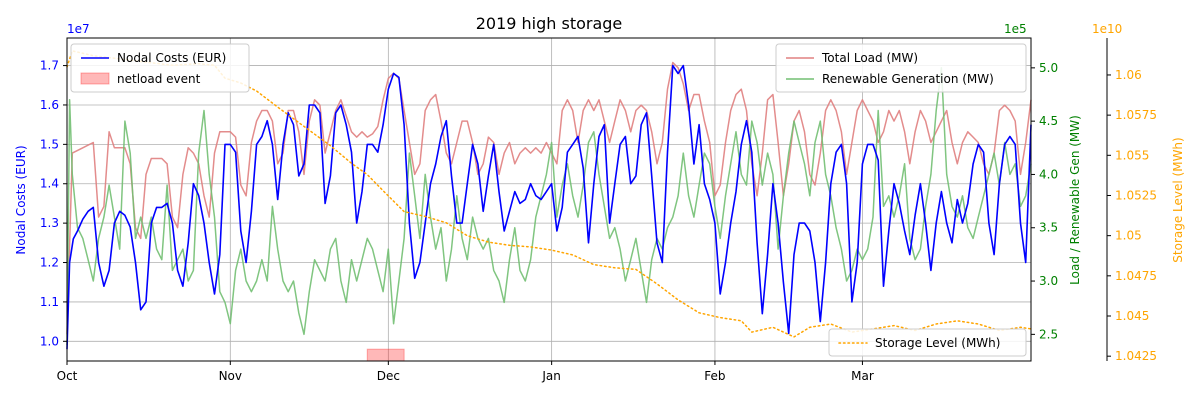 The width and height of the screenshot is (1200, 400). What do you see at coordinates (67, 376) in the screenshot?
I see `x-tick-label: Oct` at bounding box center [67, 376].